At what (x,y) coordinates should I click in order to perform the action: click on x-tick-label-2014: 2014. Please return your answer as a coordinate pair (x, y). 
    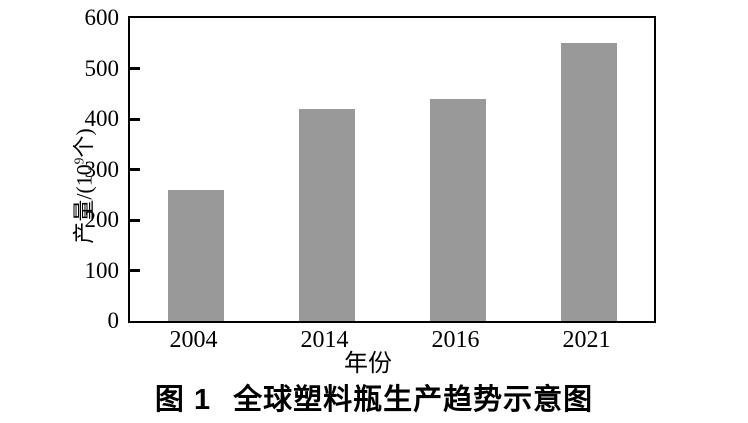
    Looking at the image, I should click on (324, 340).